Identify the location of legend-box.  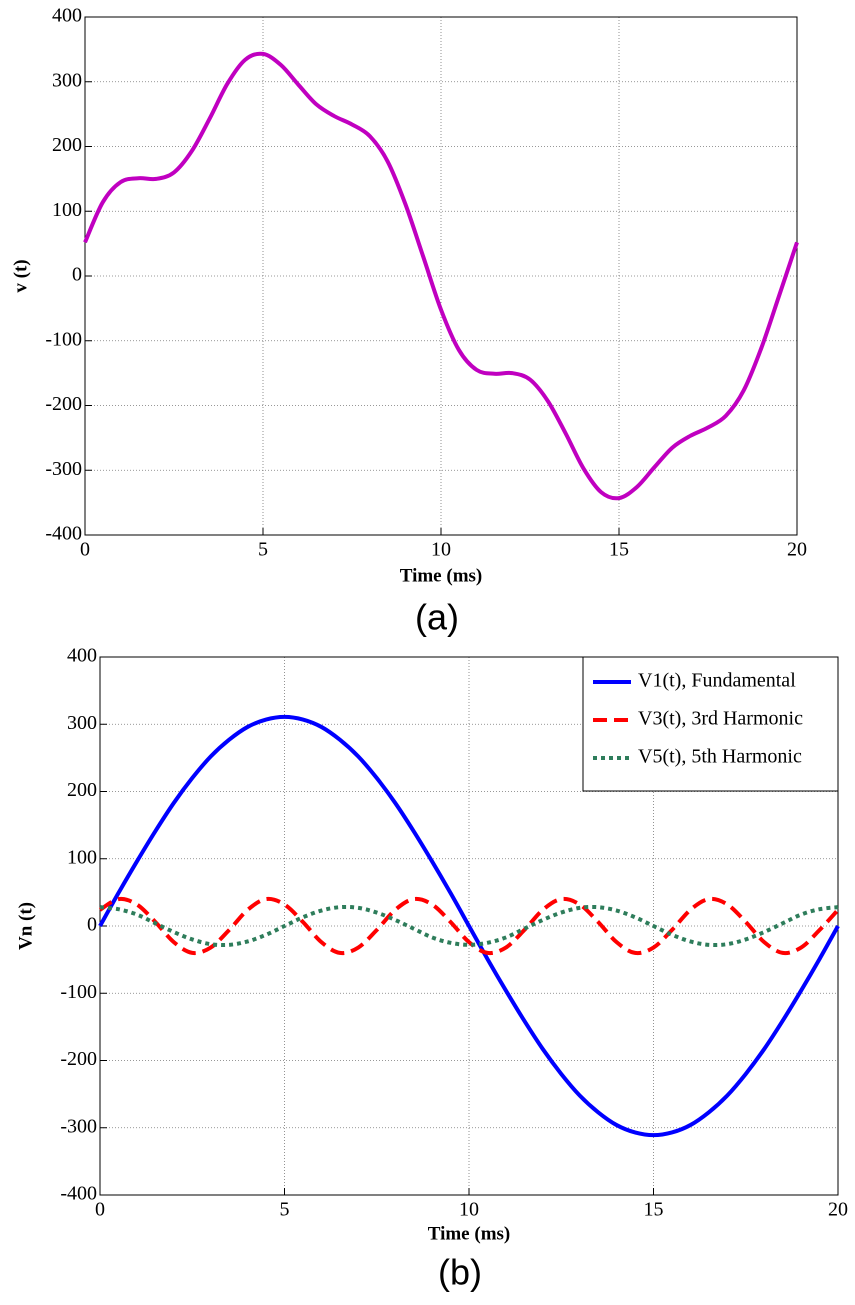
(710, 724).